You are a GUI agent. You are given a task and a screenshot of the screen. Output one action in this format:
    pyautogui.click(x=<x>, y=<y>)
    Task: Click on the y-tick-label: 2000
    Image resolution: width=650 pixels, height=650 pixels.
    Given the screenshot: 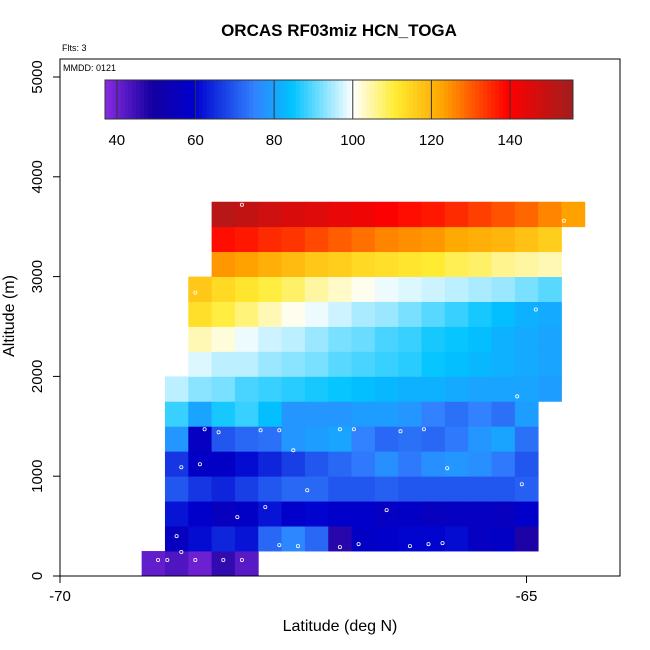 What is the action you would take?
    pyautogui.click(x=37, y=376)
    